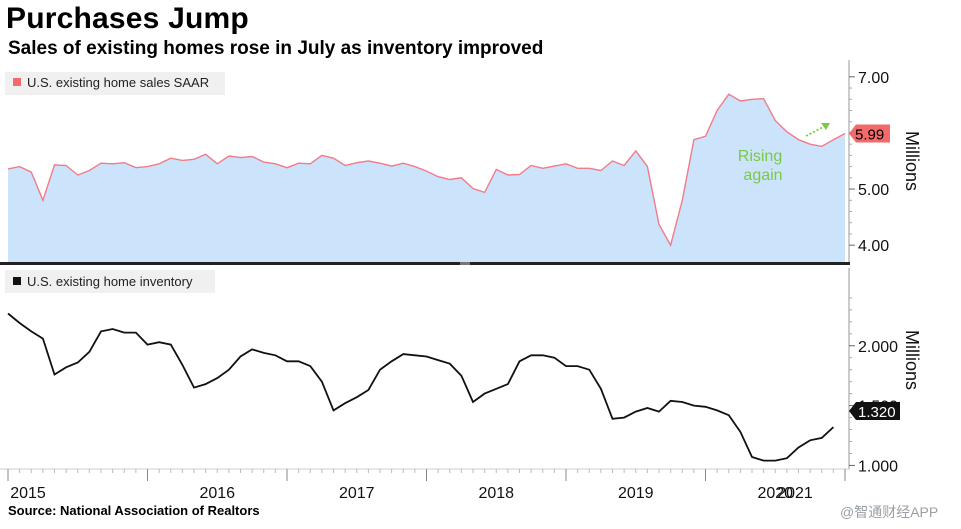 The width and height of the screenshot is (961, 529). I want to click on sales-y-tick-label: 7.00, so click(873, 78).